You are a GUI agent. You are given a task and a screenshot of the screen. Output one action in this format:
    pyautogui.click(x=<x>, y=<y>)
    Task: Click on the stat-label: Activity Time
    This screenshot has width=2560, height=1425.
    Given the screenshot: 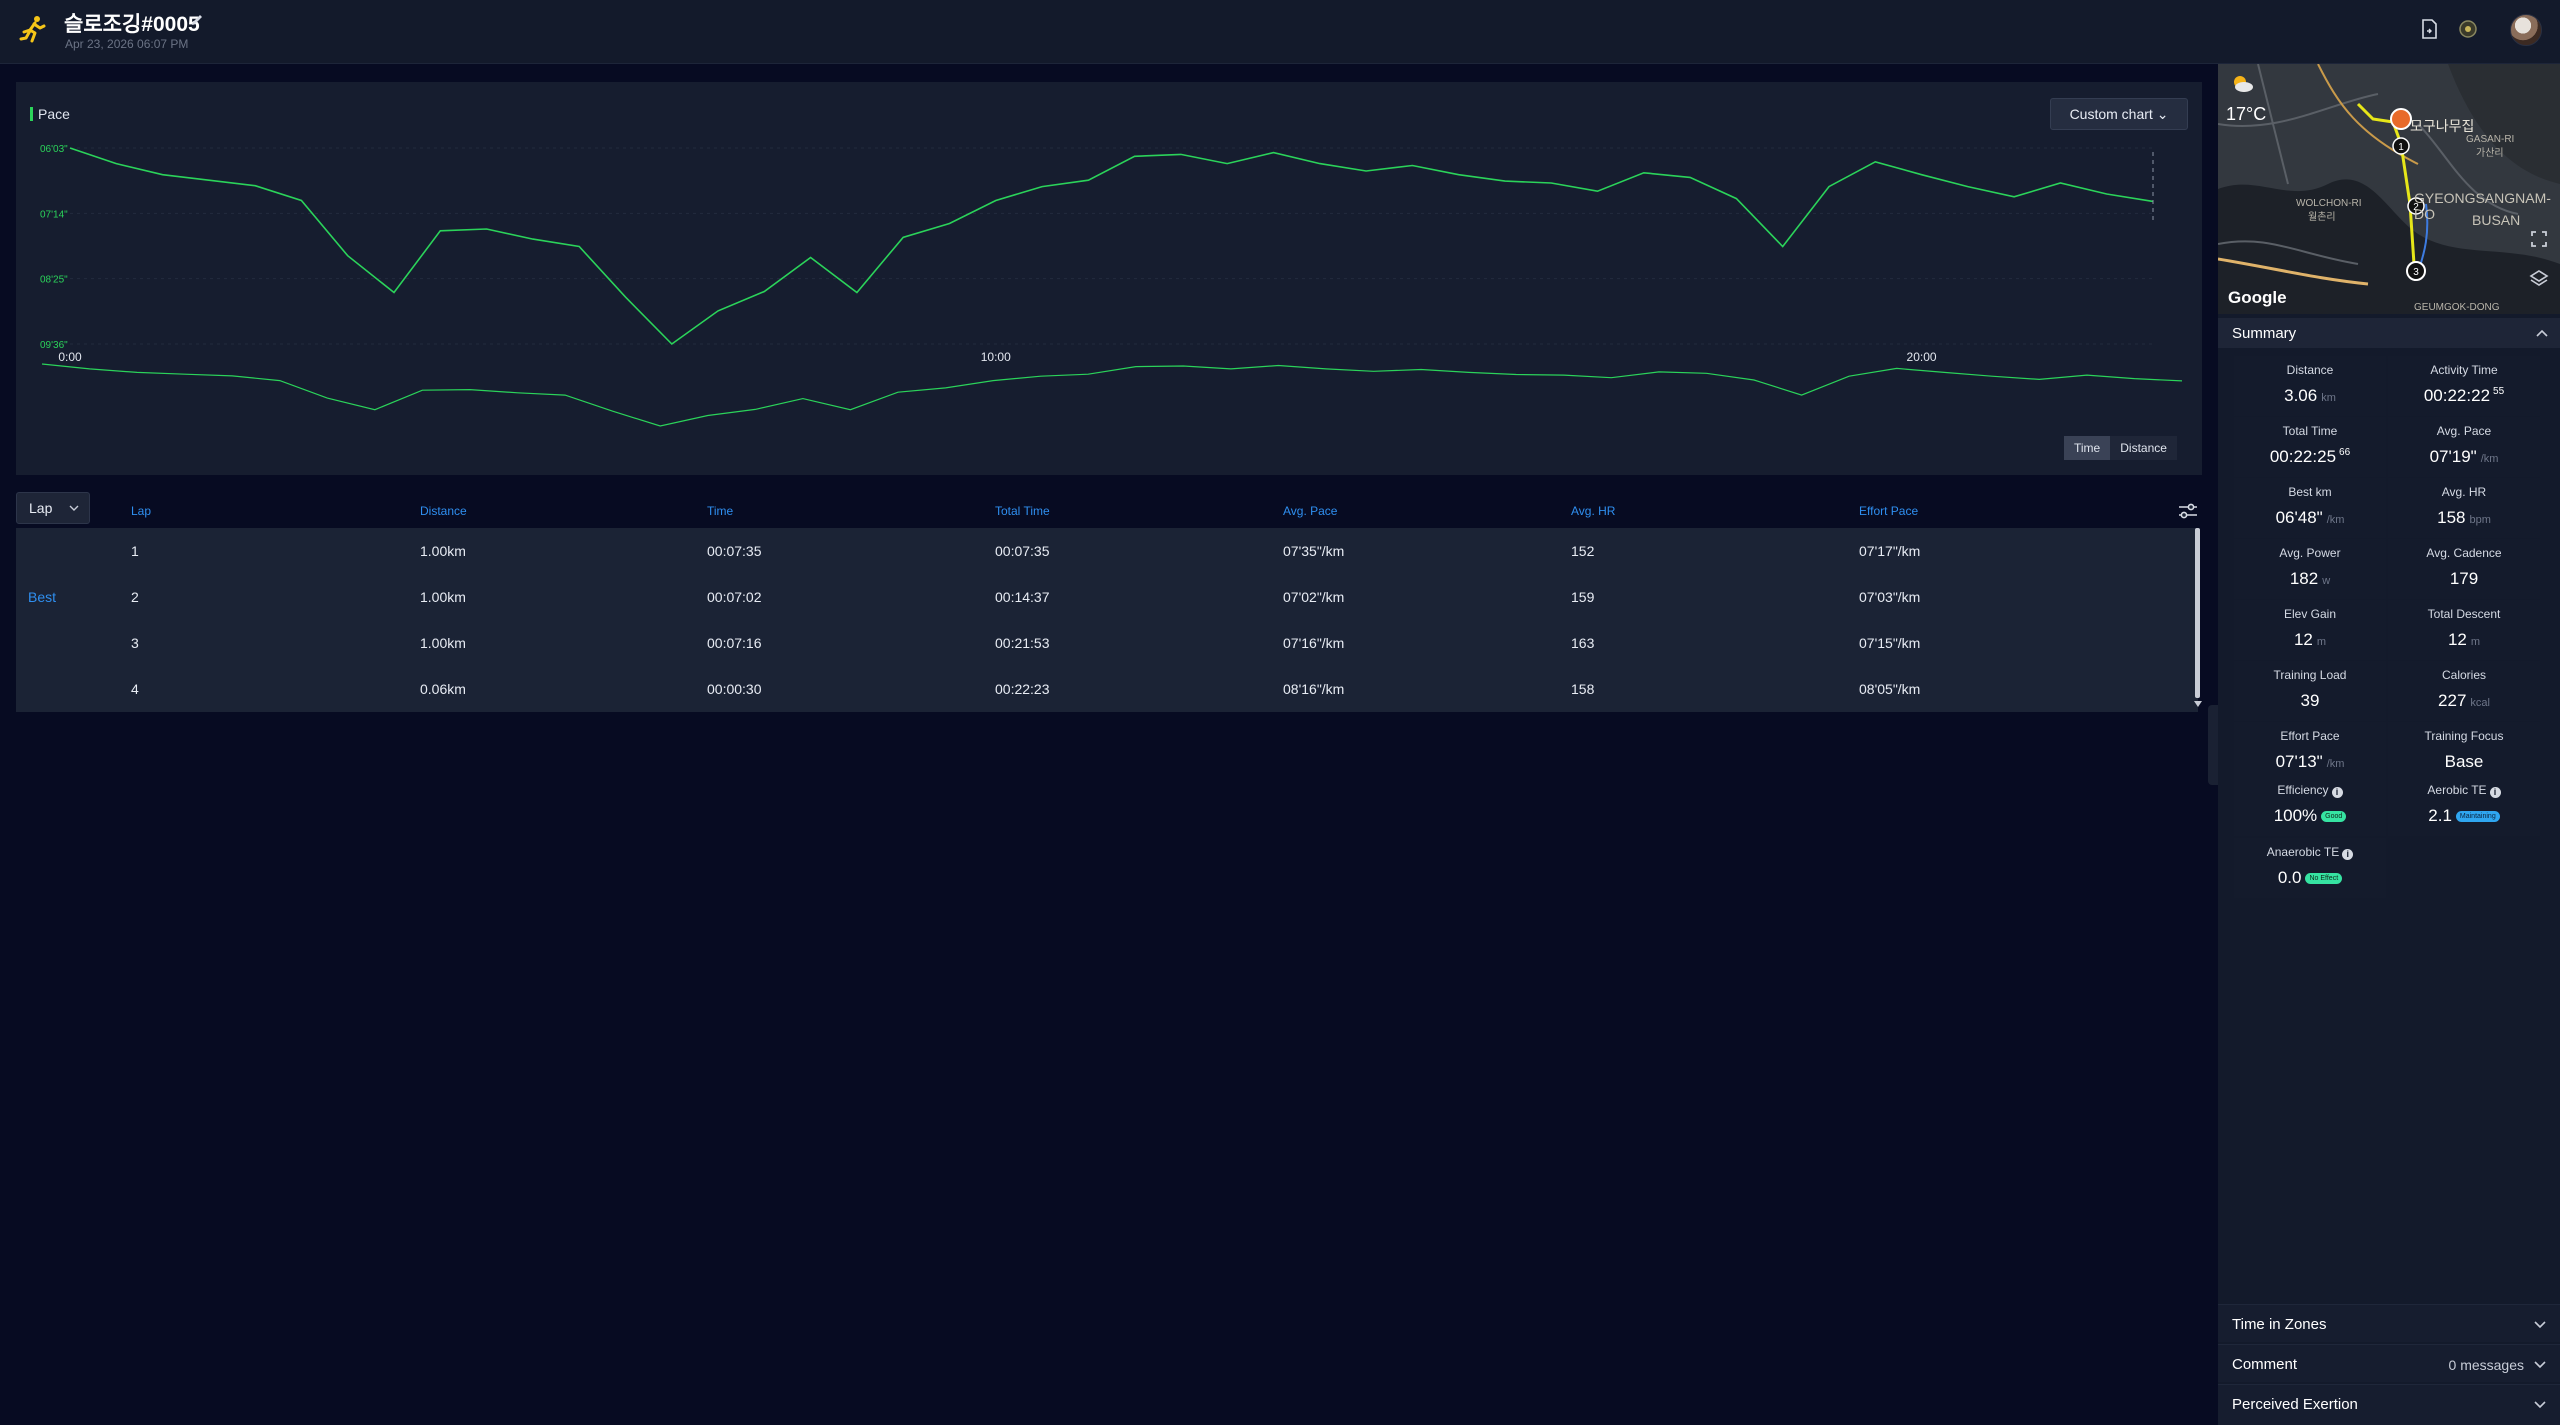 What is the action you would take?
    pyautogui.click(x=2464, y=370)
    